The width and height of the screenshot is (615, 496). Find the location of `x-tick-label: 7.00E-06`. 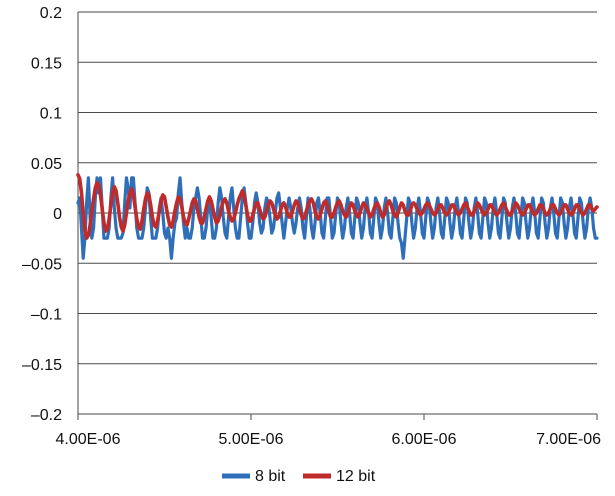

x-tick-label: 7.00E-06 is located at coordinates (568, 439).